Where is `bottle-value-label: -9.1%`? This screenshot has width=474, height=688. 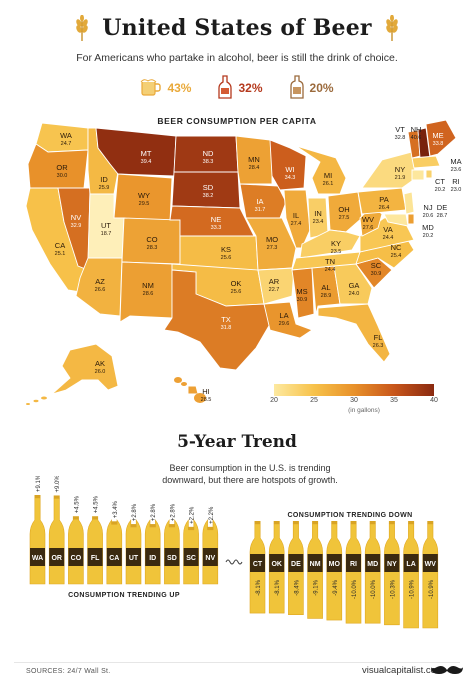
bottle-value-label: -9.1% is located at coordinates (317, 587).